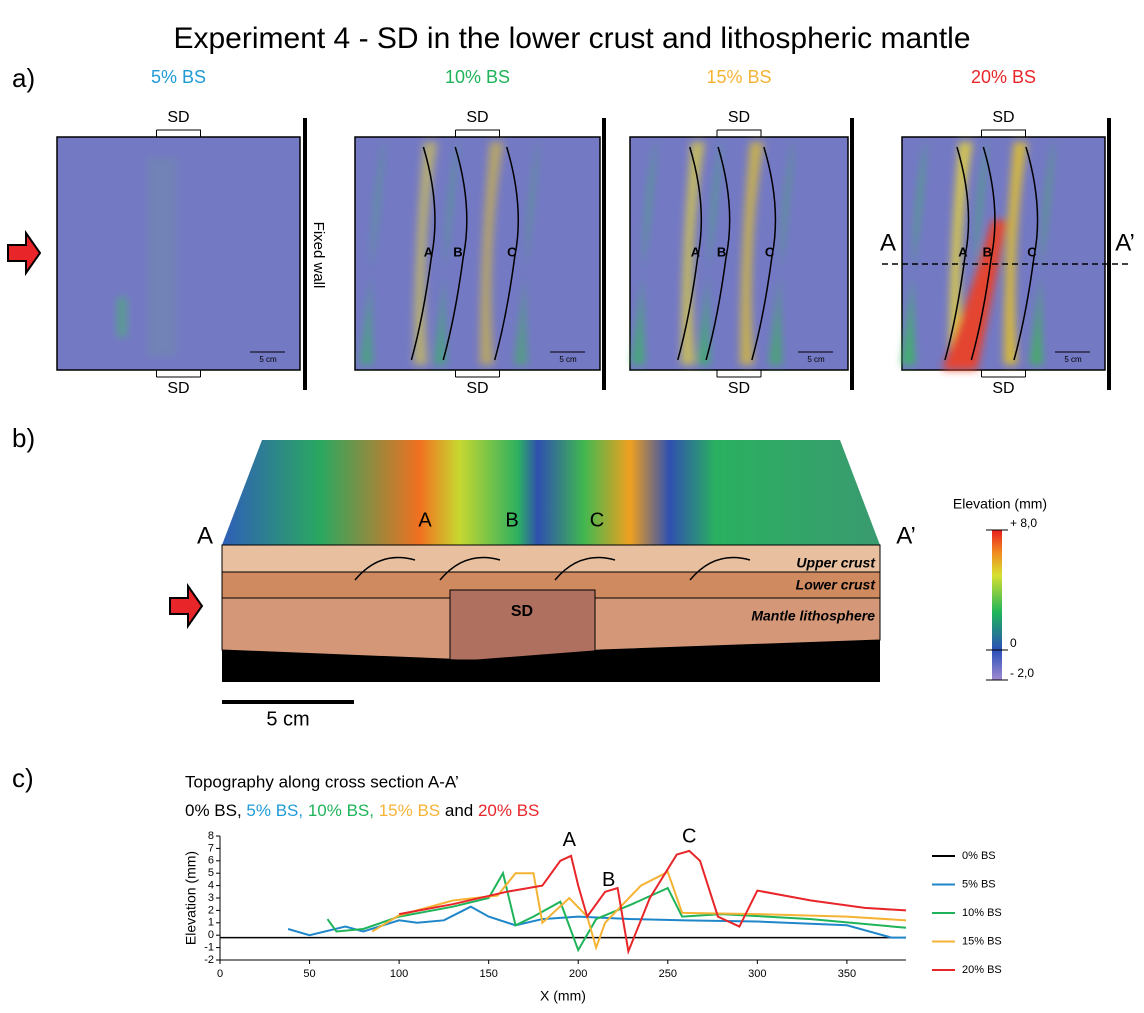 This screenshot has height=1013, width=1144. What do you see at coordinates (847, 974) in the screenshot?
I see `x-tick-label: 350` at bounding box center [847, 974].